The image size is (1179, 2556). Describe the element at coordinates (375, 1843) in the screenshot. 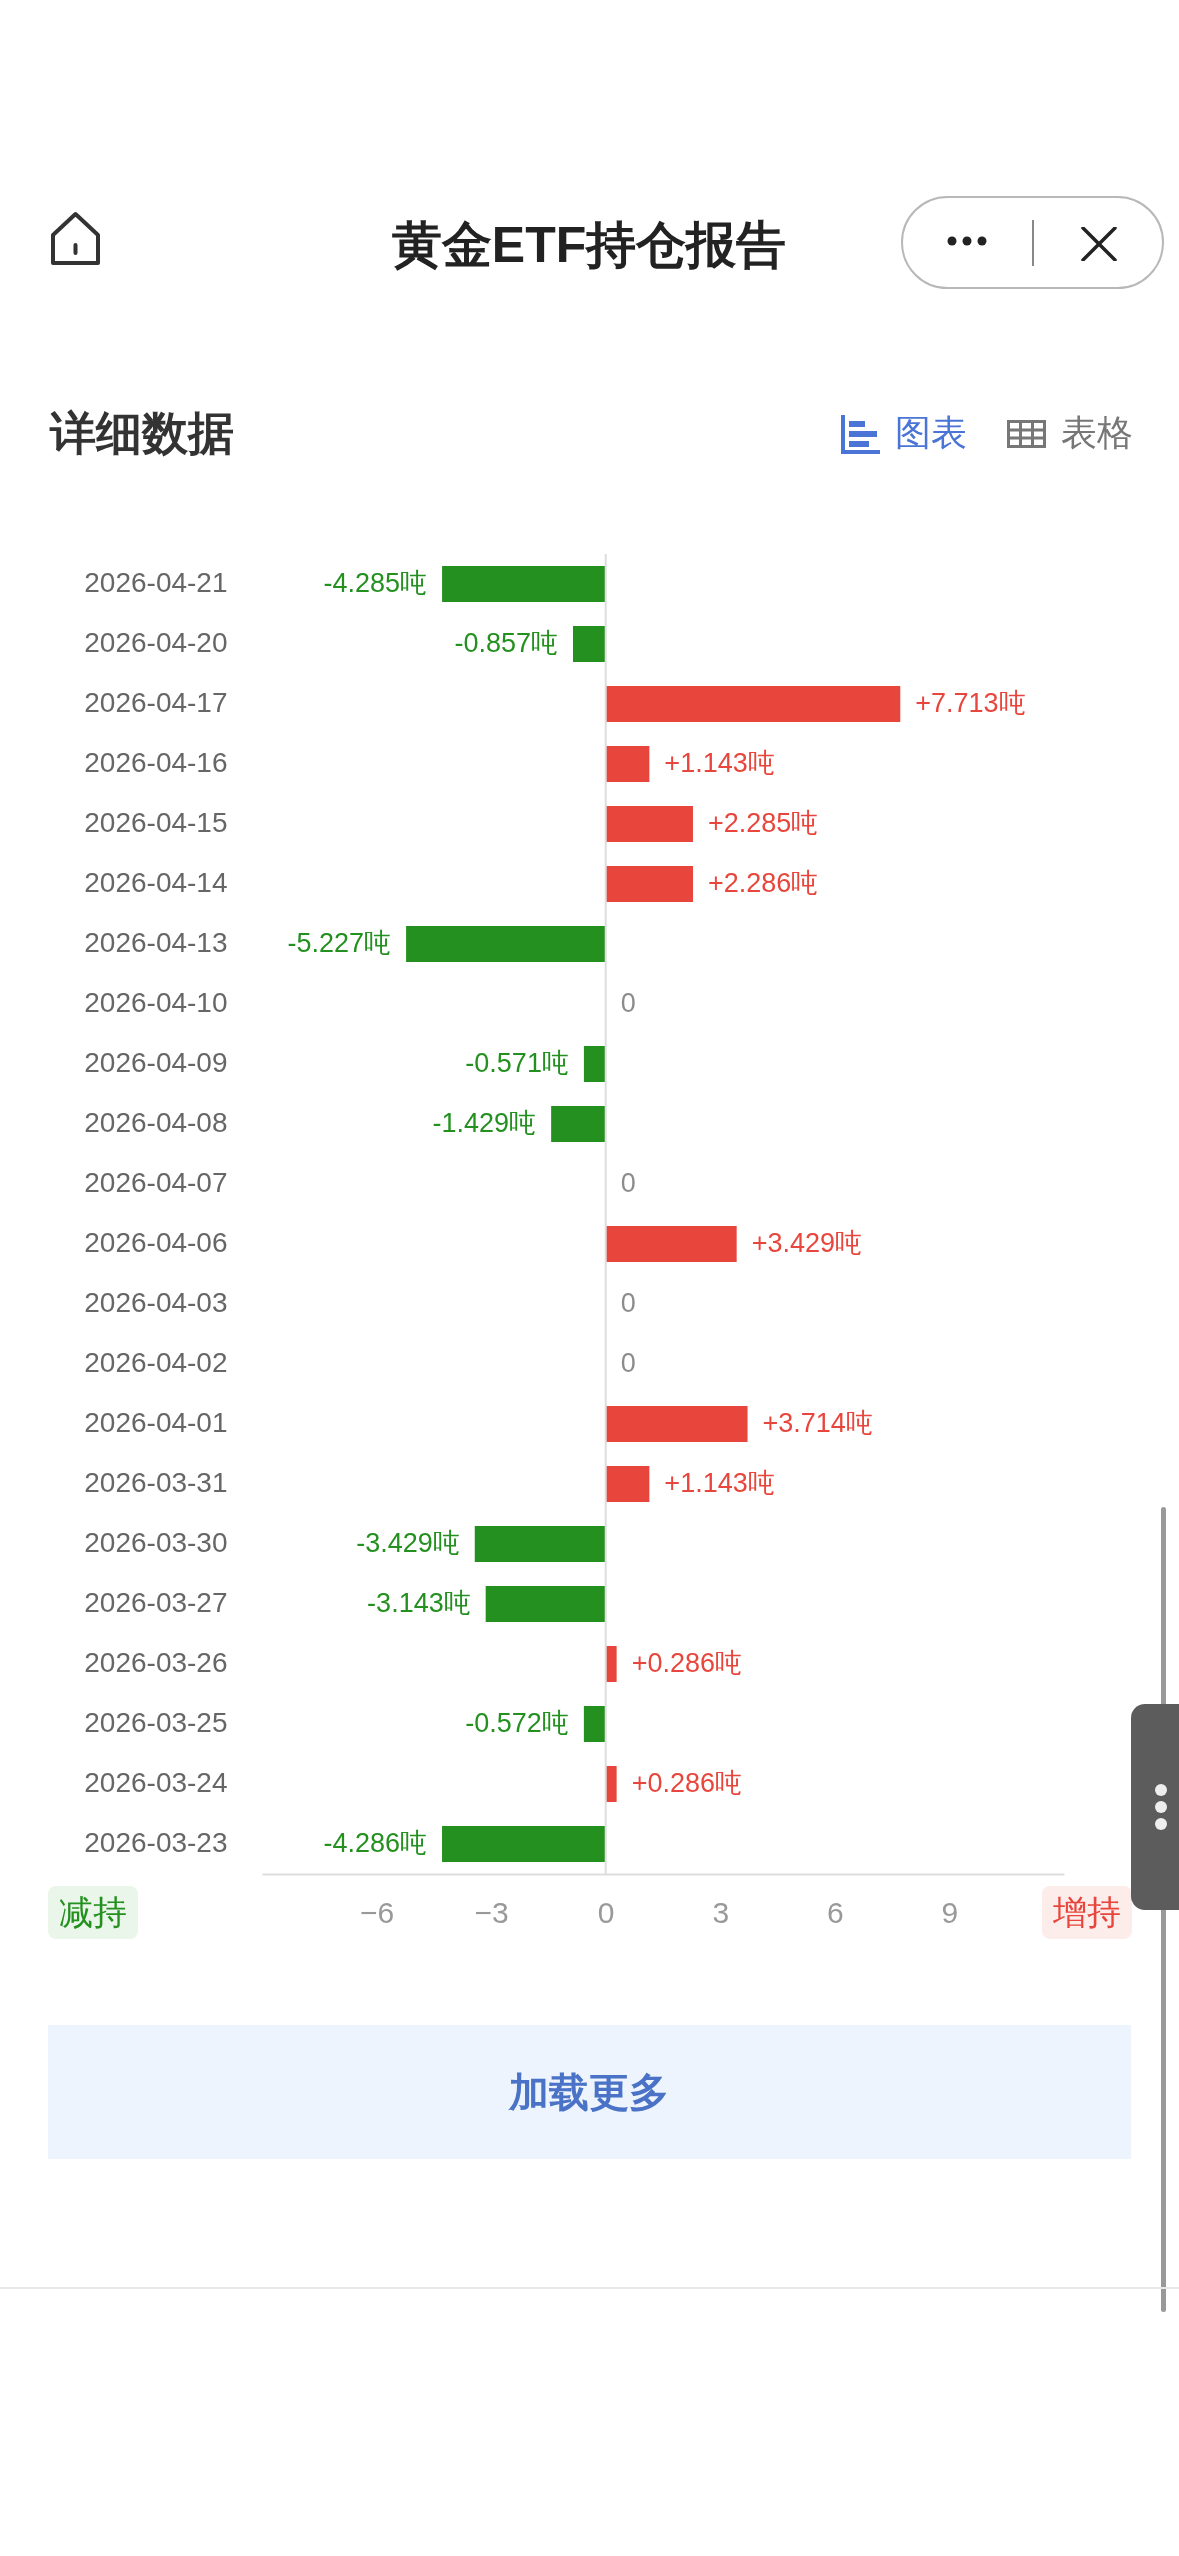

I see `data-label: -4.286吨` at that location.